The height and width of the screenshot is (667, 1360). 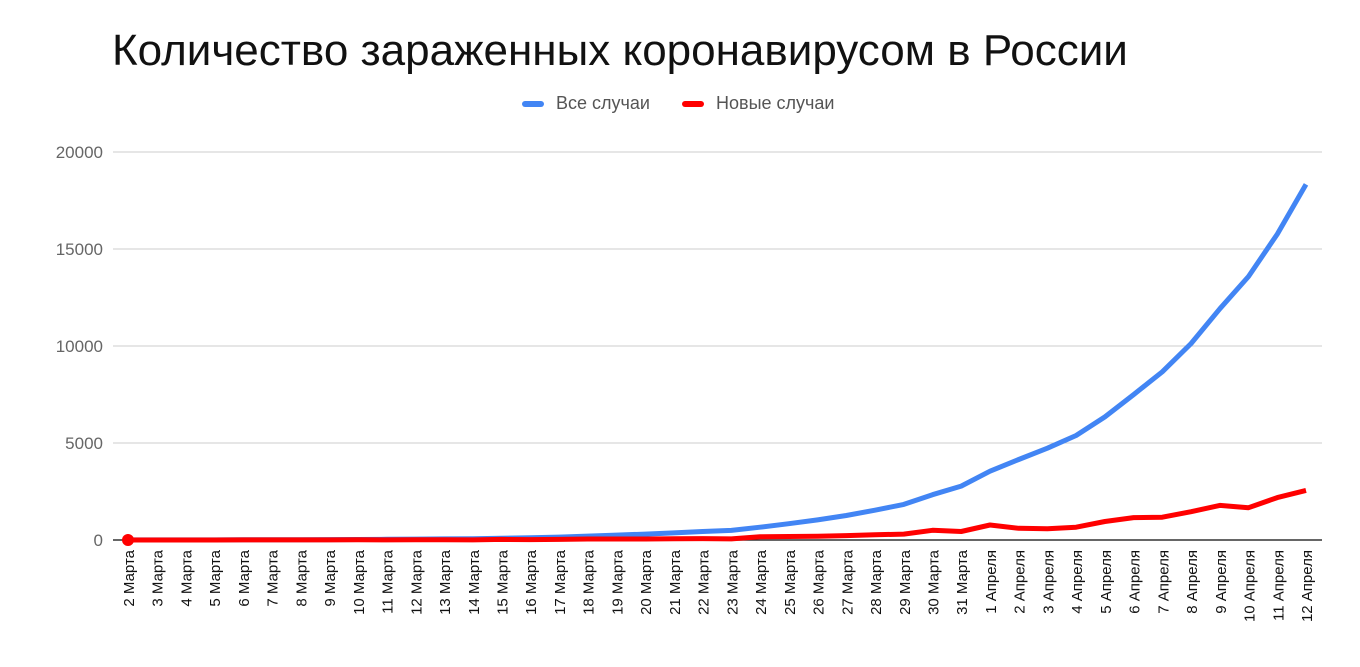 What do you see at coordinates (244, 577) in the screenshot?
I see `x-tick-label: 6 Марта` at bounding box center [244, 577].